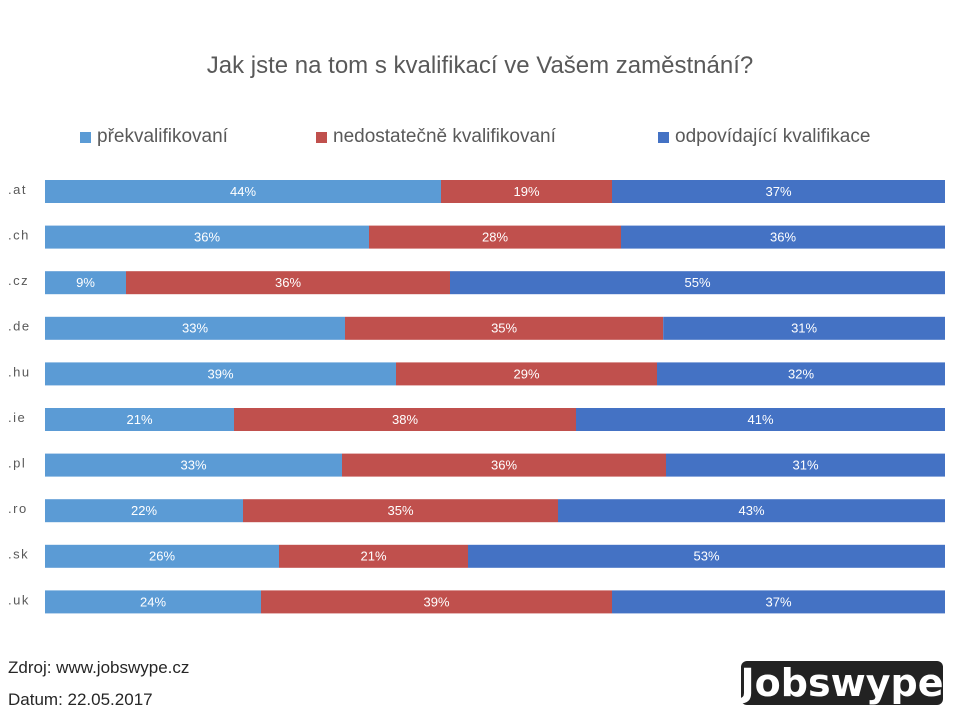  I want to click on category-label-de: .de, so click(19, 326).